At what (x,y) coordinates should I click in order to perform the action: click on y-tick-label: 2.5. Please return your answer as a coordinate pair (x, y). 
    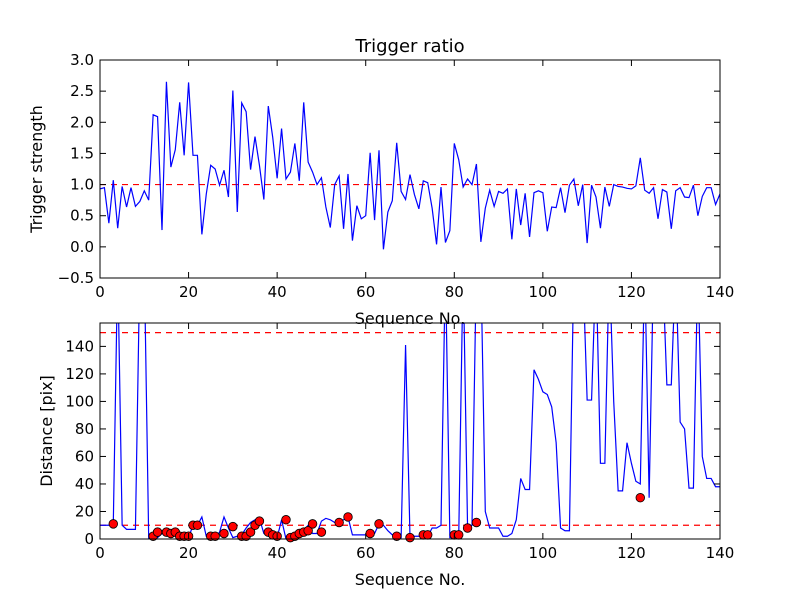
    Looking at the image, I should click on (82, 91).